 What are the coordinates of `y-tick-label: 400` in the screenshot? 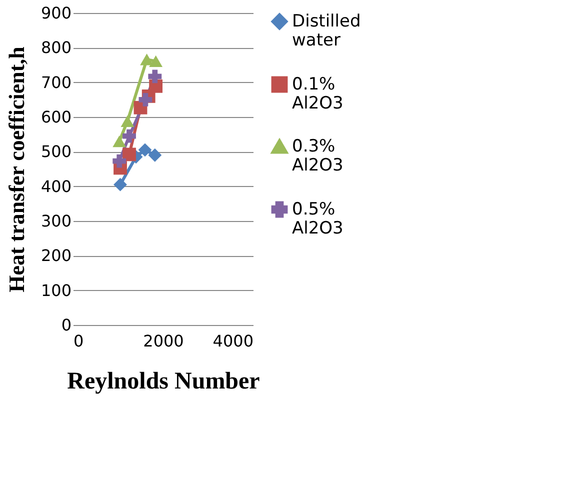 It's located at (56, 186).